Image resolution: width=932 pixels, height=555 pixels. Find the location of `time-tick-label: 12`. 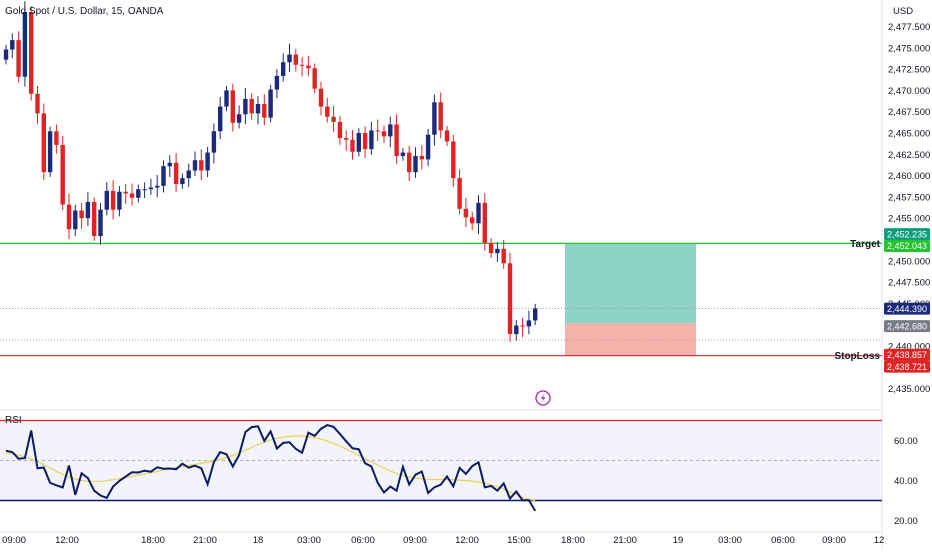

time-tick-label: 12 is located at coordinates (879, 540).